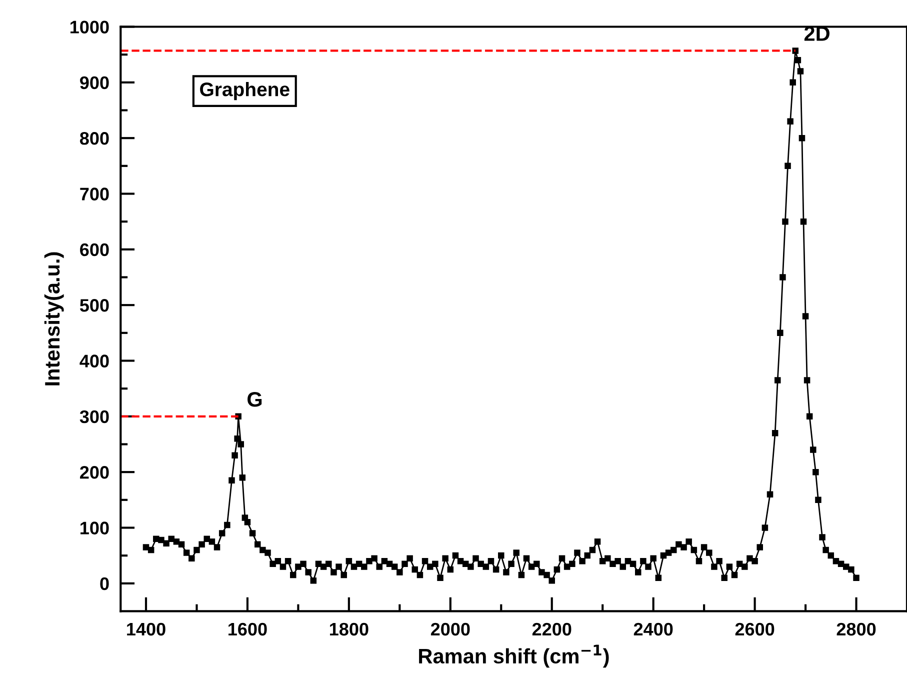  Describe the element at coordinates (552, 629) in the screenshot. I see `x-tick-label: 2200` at that location.